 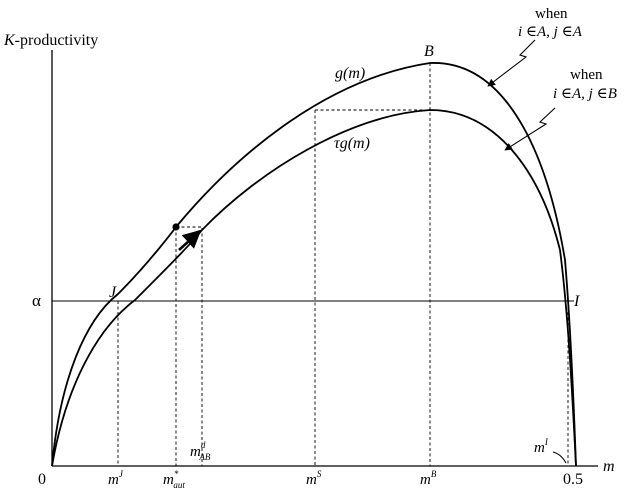 What do you see at coordinates (429, 51) in the screenshot?
I see `point-B-label: B` at bounding box center [429, 51].